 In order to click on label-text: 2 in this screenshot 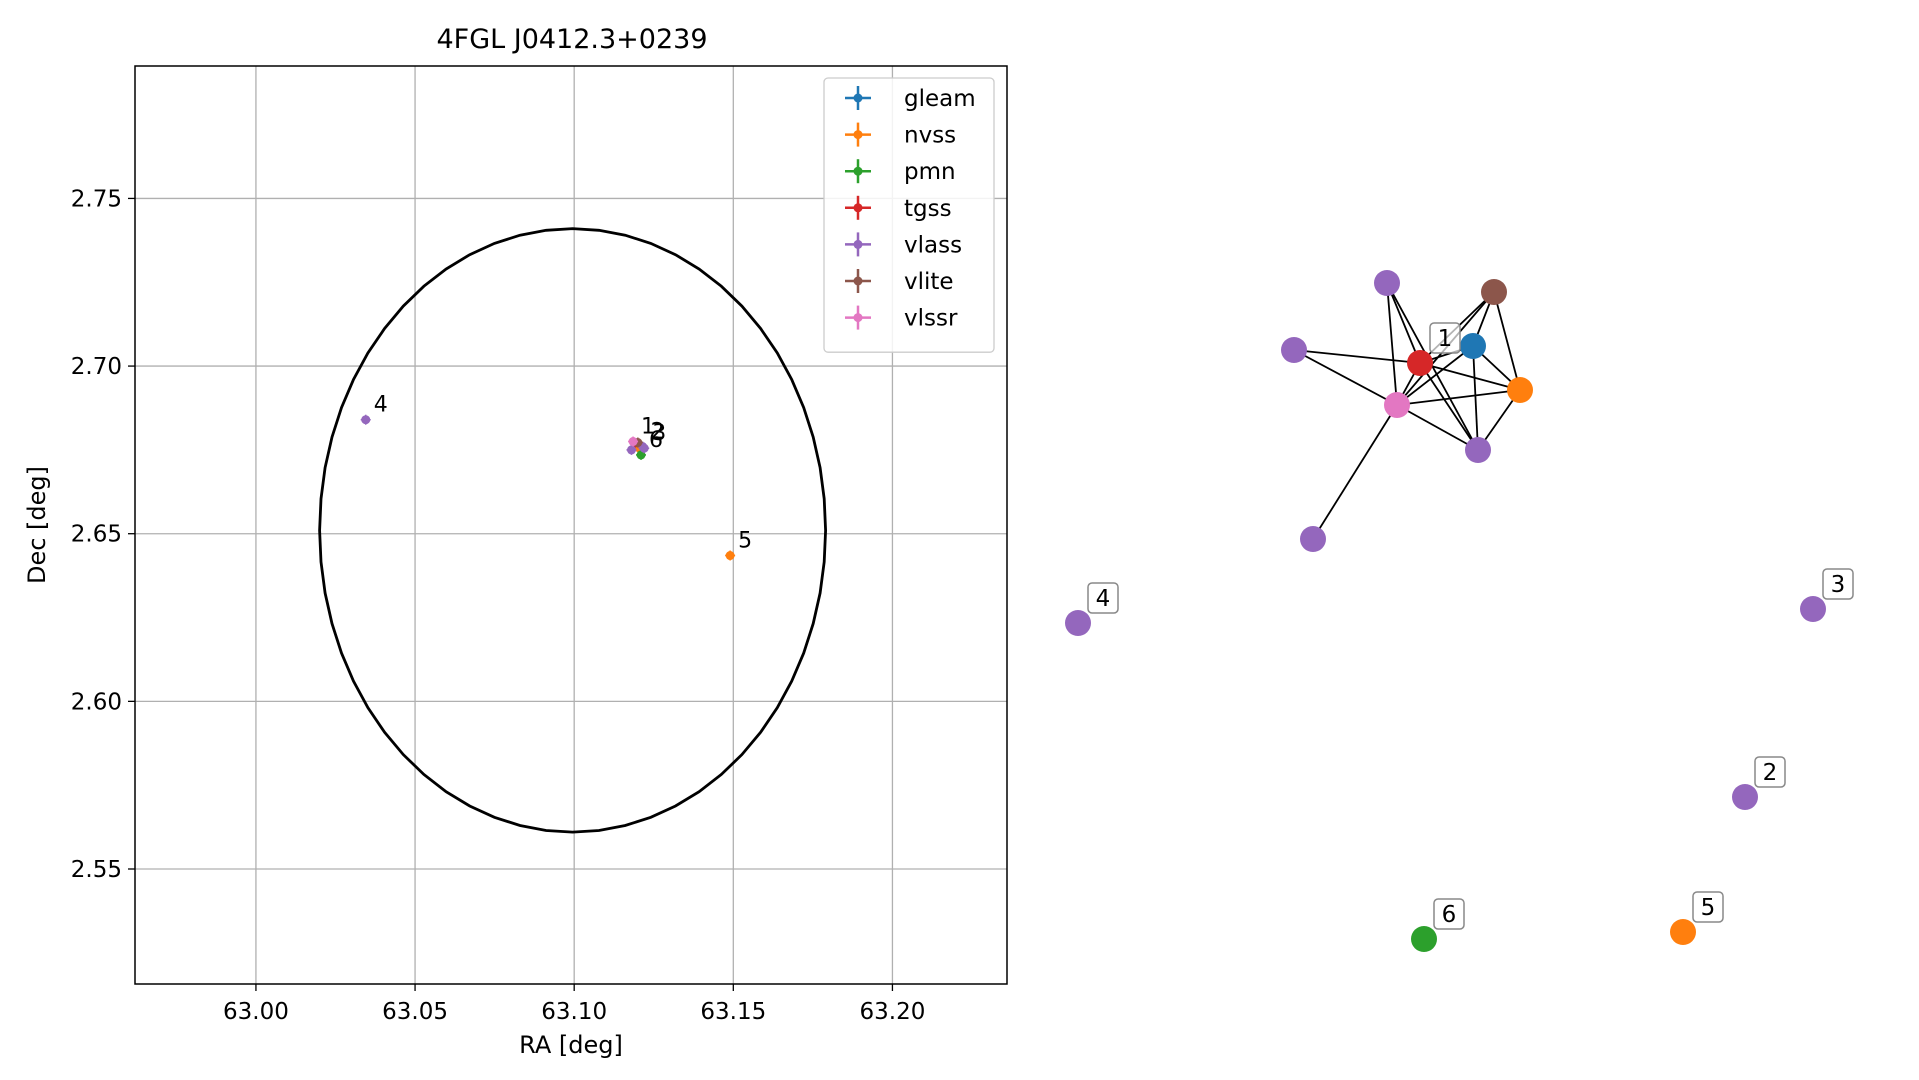, I will do `click(1770, 773)`.